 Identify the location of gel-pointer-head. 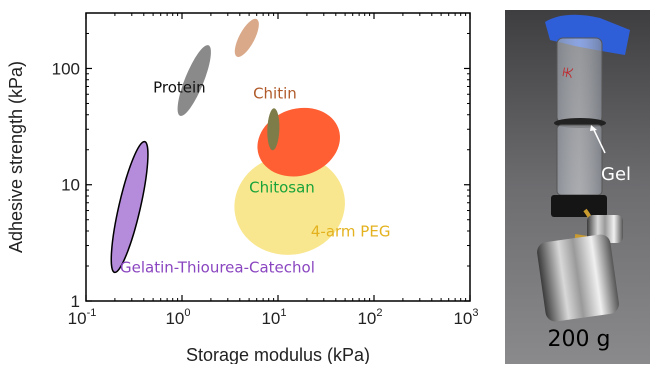
(593, 128).